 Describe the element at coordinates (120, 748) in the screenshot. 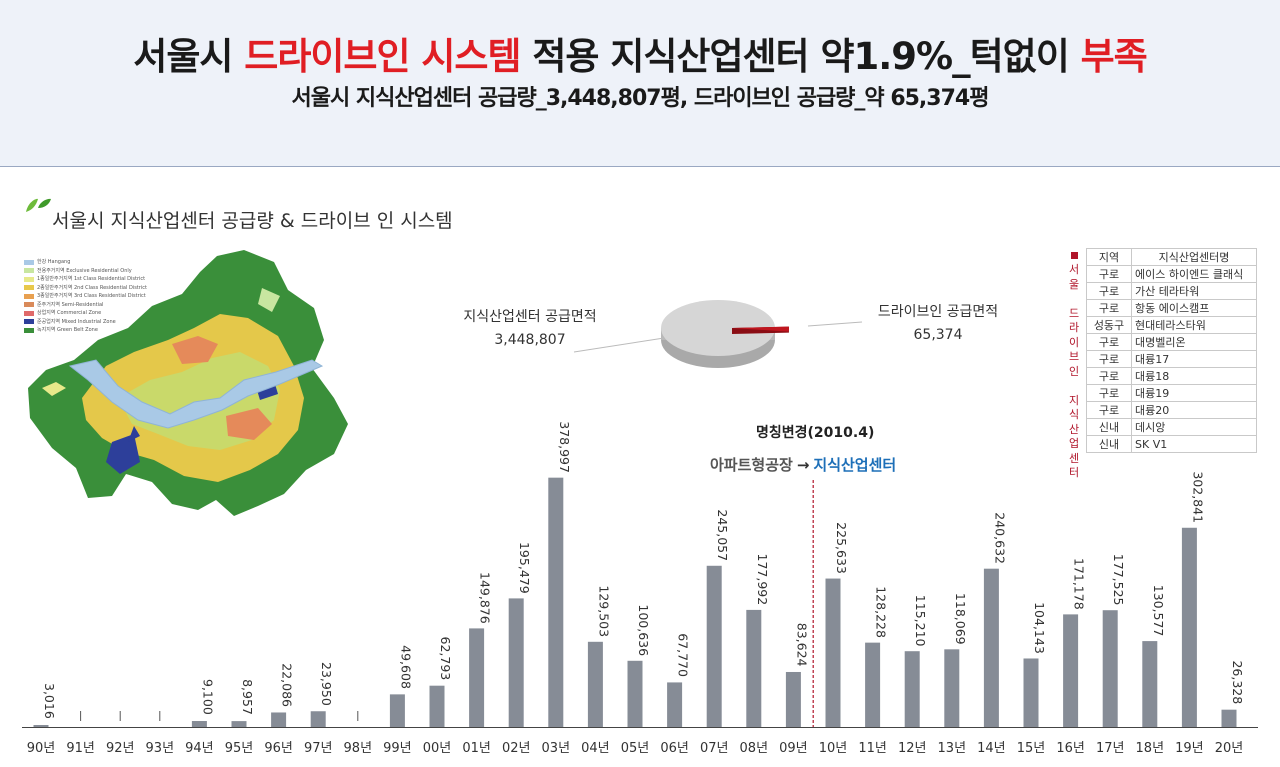

I see `x-tick-label: 92년` at that location.